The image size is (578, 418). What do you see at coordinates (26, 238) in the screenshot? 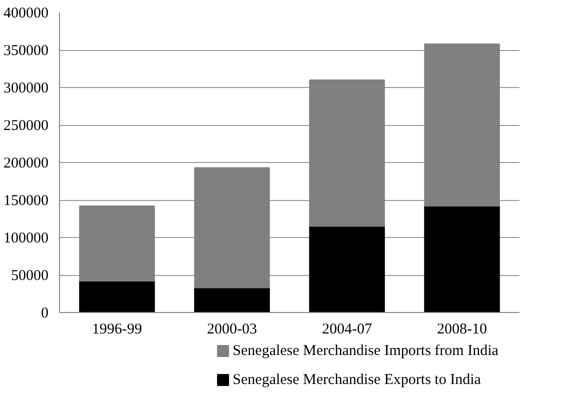
I see `y-tick-label: 100000` at bounding box center [26, 238].